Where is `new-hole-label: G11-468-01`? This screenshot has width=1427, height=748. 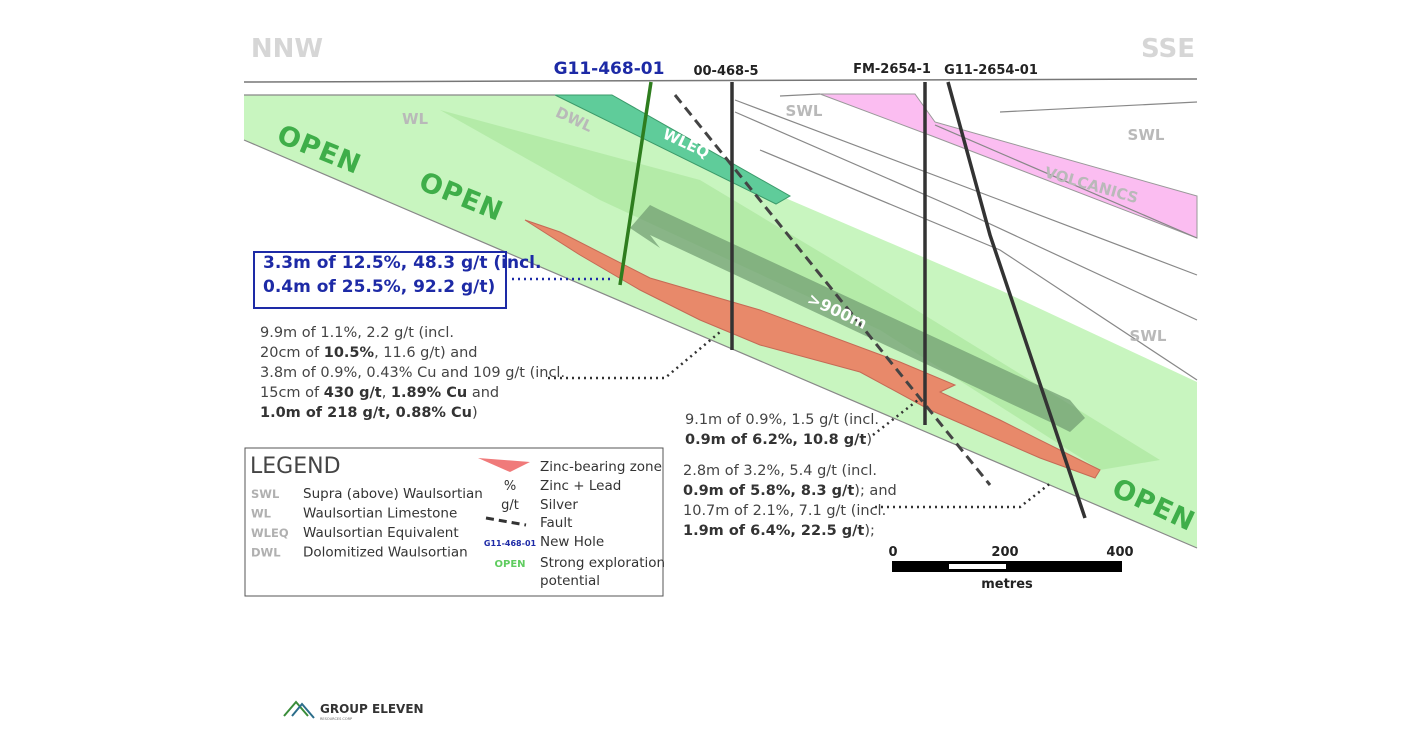
new-hole-label: G11-468-01 is located at coordinates (609, 69).